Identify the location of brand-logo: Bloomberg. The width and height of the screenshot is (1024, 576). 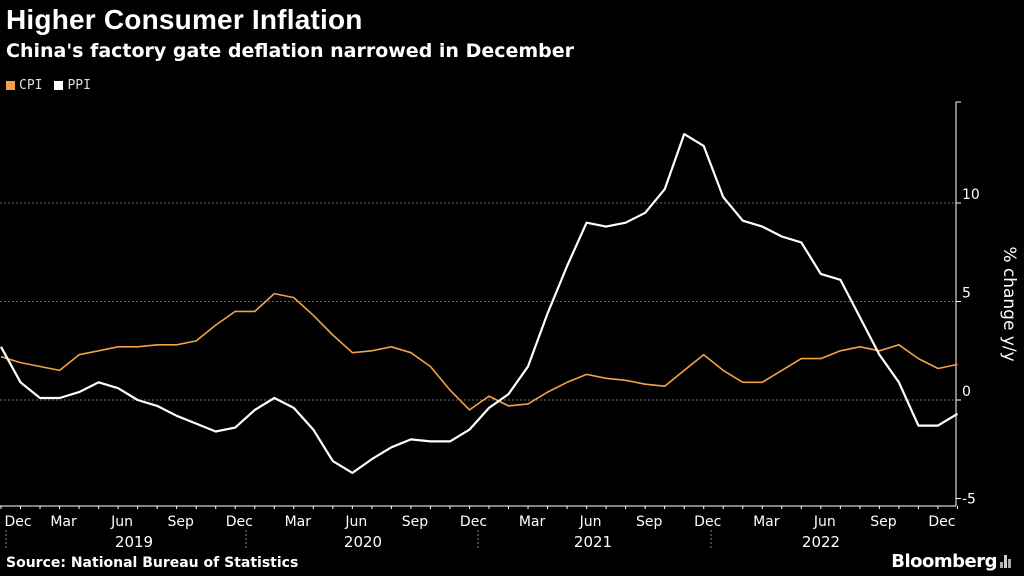
(951, 561).